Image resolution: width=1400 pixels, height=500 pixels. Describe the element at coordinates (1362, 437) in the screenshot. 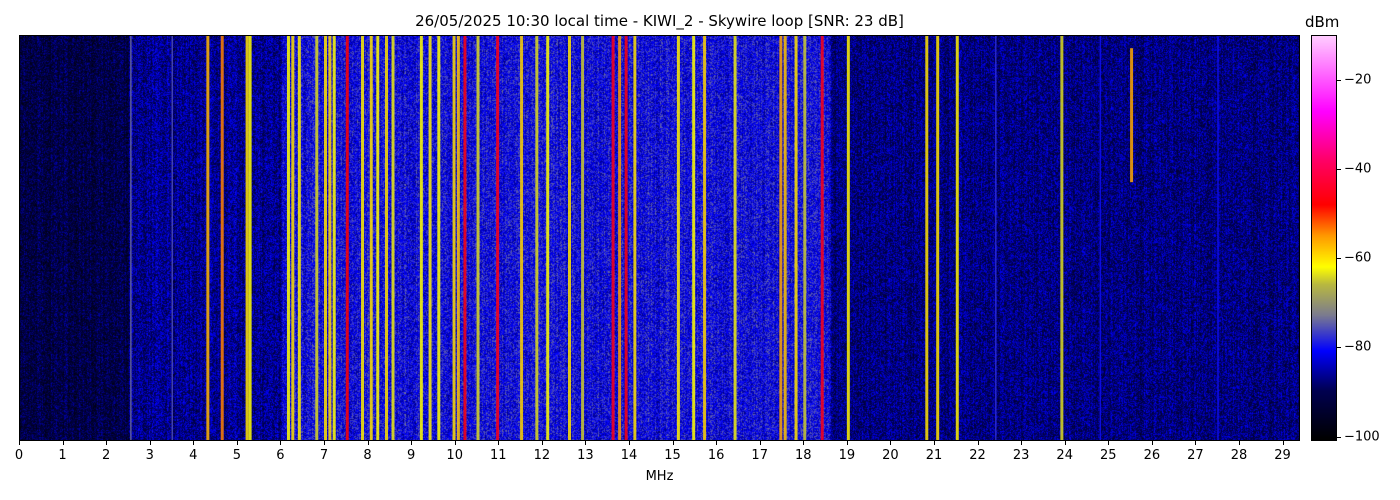

I see `colorbar-tick-label: −100` at that location.